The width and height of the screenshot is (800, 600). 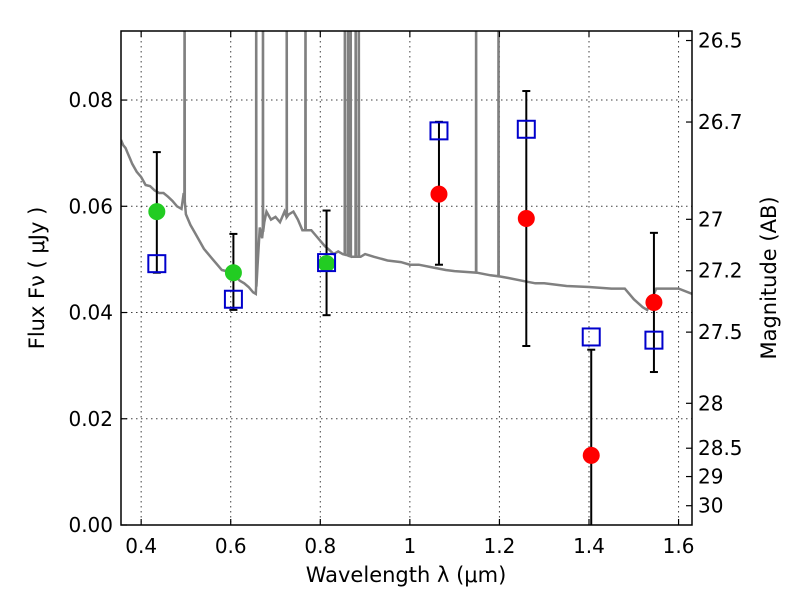 What do you see at coordinates (90, 313) in the screenshot?
I see `y-tick-label: 0.04` at bounding box center [90, 313].